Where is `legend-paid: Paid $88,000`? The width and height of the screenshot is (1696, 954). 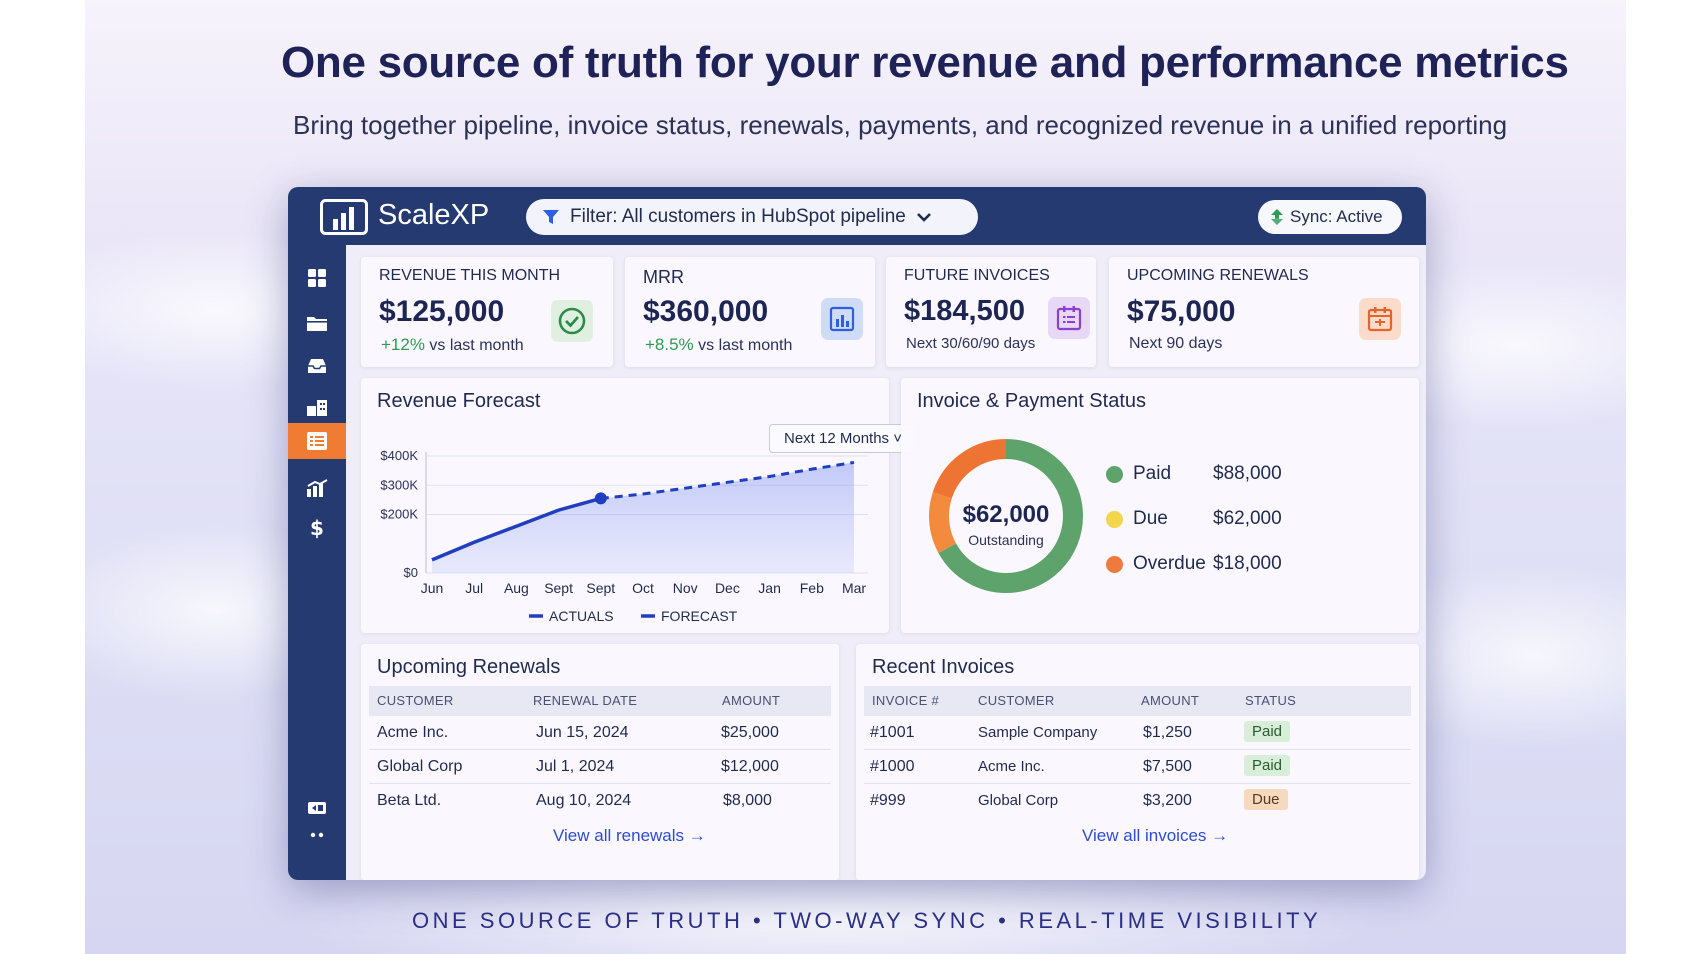 legend-paid: Paid $88,000 is located at coordinates (1194, 474).